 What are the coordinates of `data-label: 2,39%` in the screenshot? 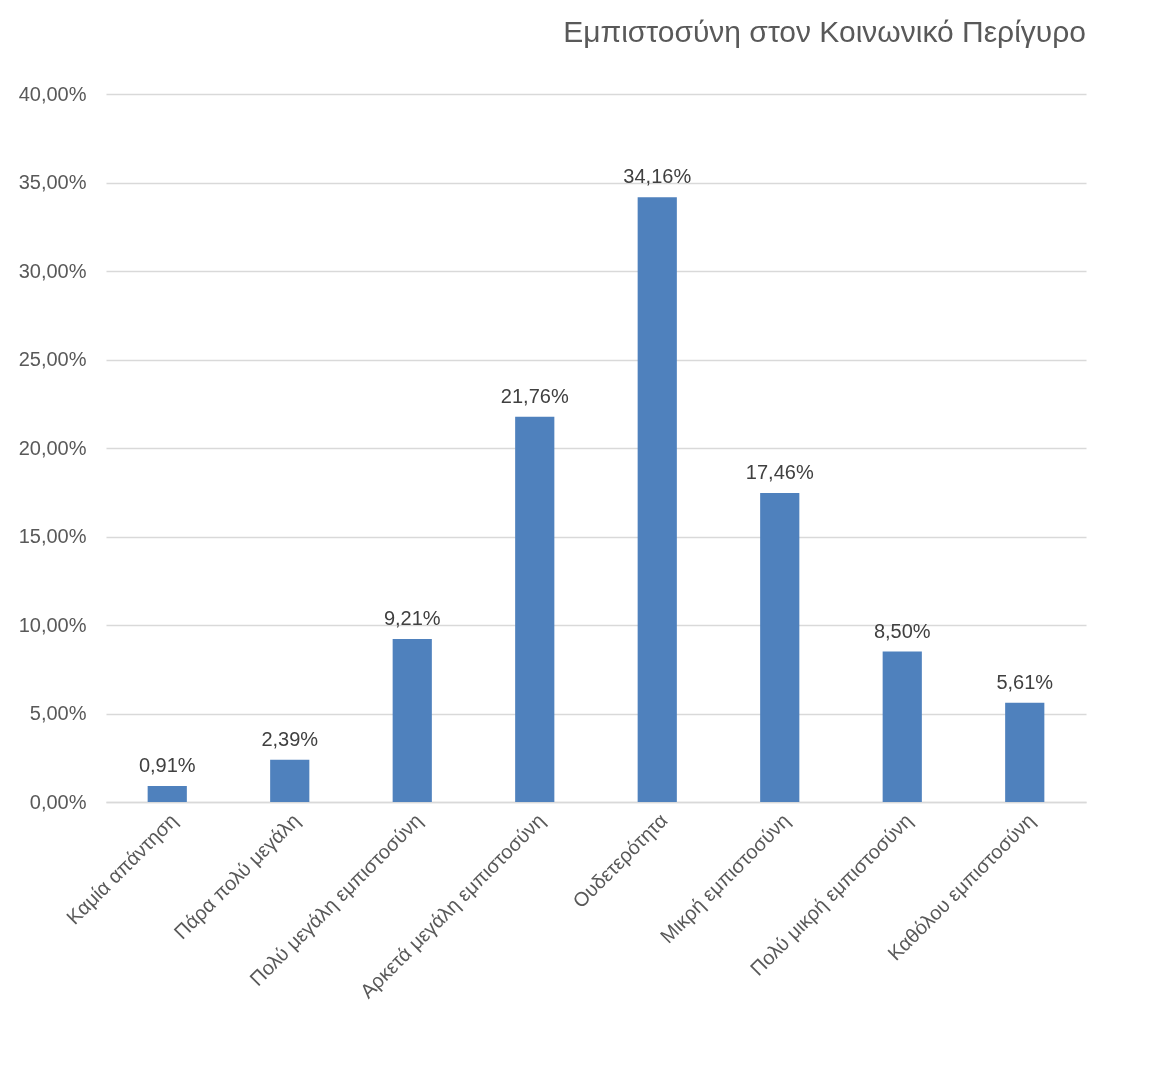 It's located at (290, 738).